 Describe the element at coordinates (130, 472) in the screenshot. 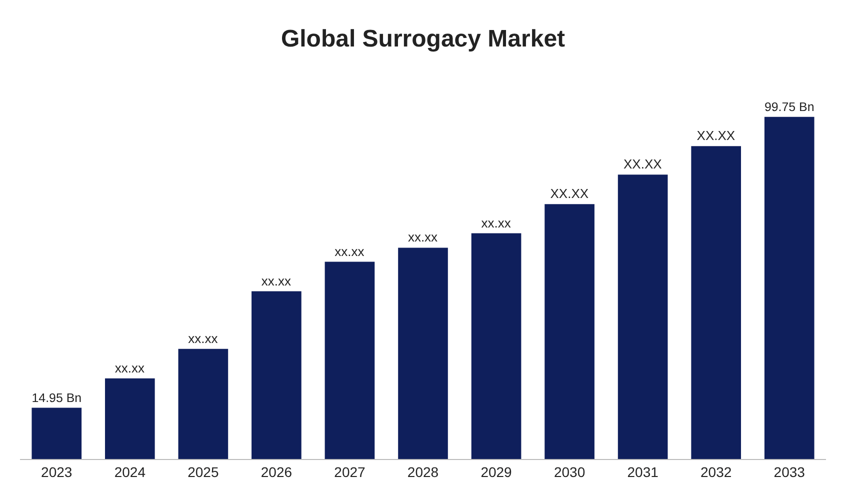

I see `x-tick-label: 2024` at that location.